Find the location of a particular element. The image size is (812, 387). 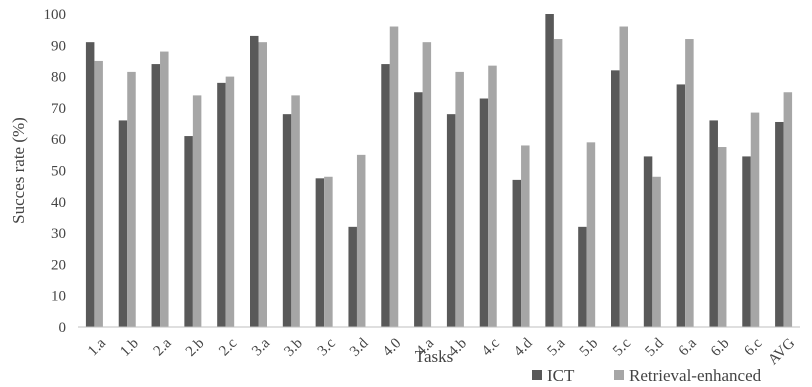

bar-retrieval-enhanced-6.a is located at coordinates (689, 183).